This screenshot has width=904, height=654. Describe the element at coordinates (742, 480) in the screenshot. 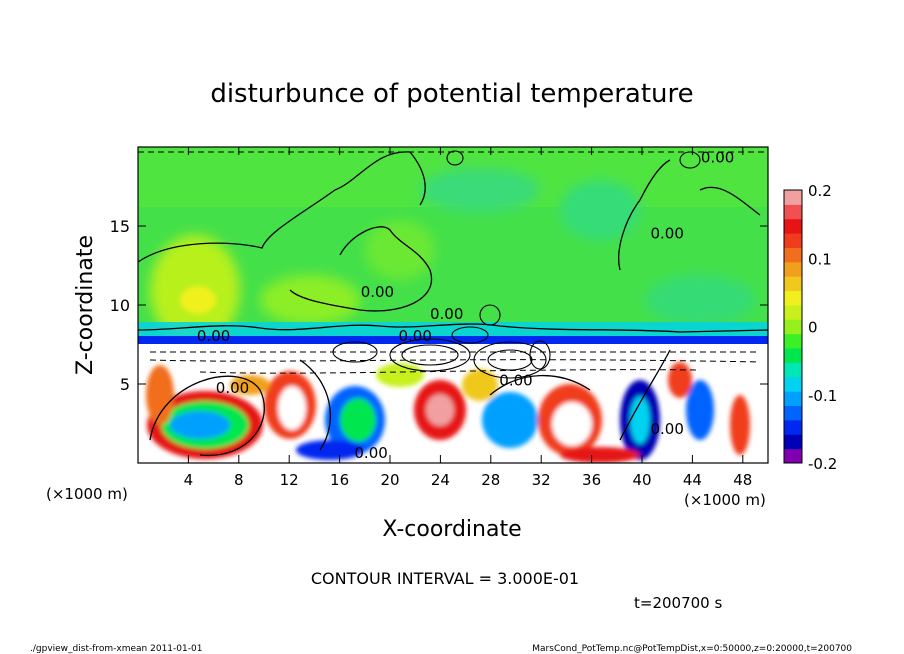

I see `x-tick-label: 48` at that location.